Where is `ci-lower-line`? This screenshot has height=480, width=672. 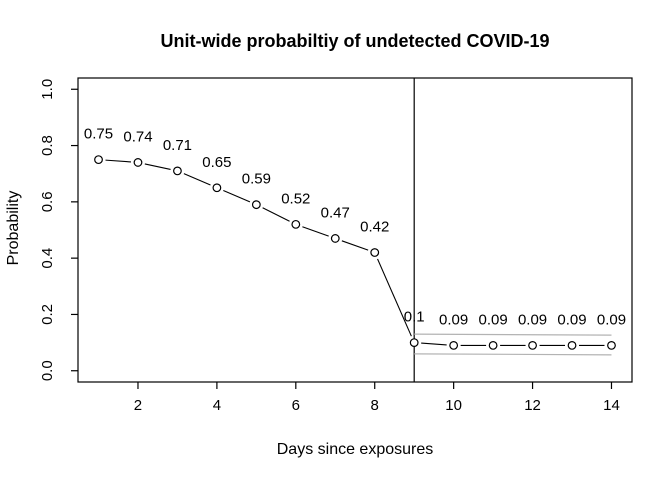
ci-lower-line is located at coordinates (513, 354).